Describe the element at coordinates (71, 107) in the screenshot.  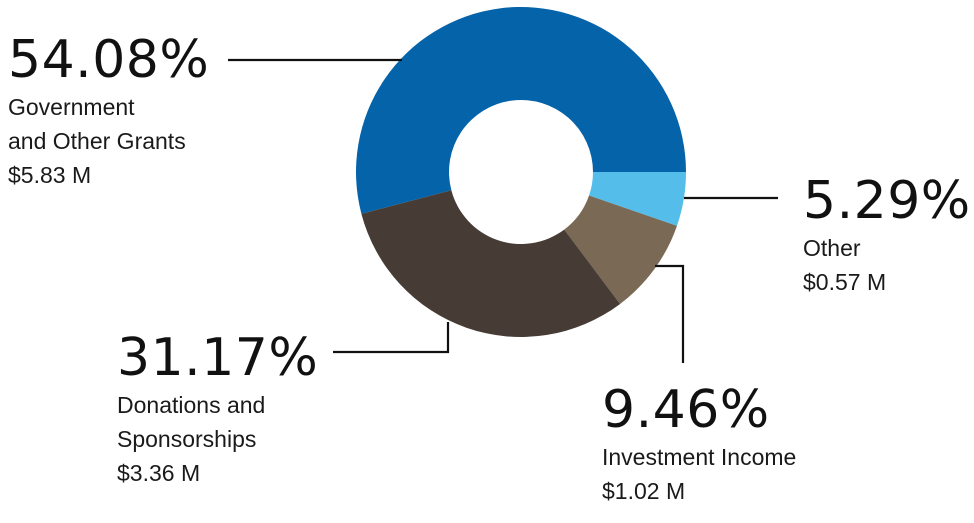
I see `slice-category-line: Government` at that location.